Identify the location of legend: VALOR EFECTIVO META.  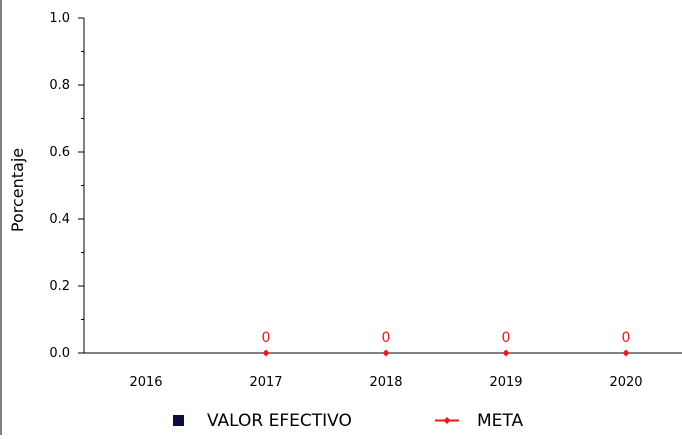
(348, 421).